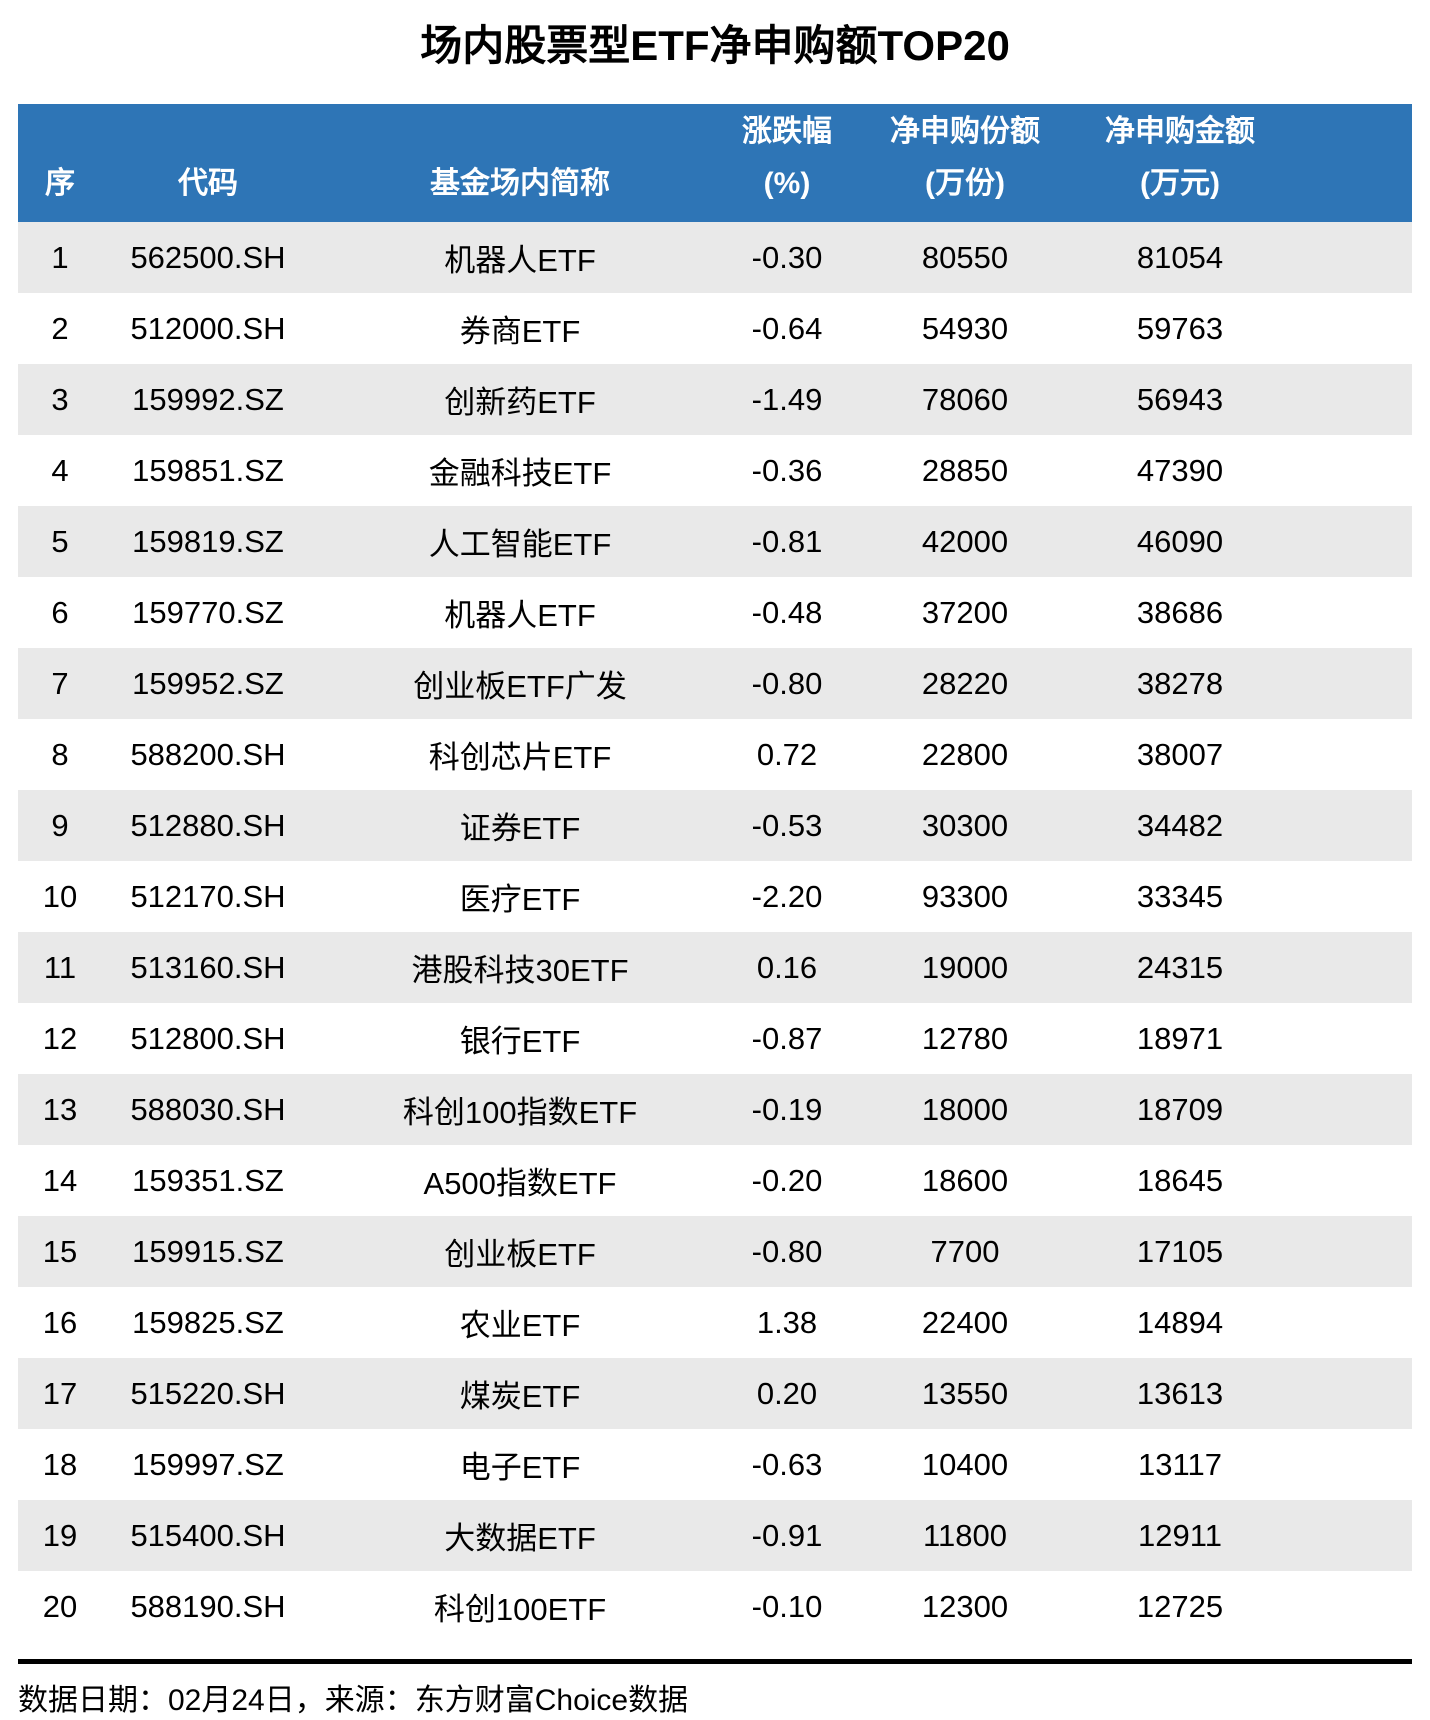  What do you see at coordinates (520, 1183) in the screenshot?
I see `fund-name-cell: A500指数ETF` at bounding box center [520, 1183].